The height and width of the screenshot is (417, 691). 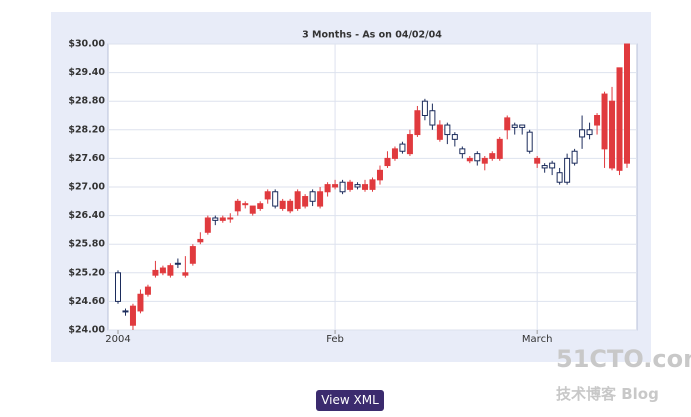 I want to click on y-tick-label: $27.60, so click(x=86, y=158).